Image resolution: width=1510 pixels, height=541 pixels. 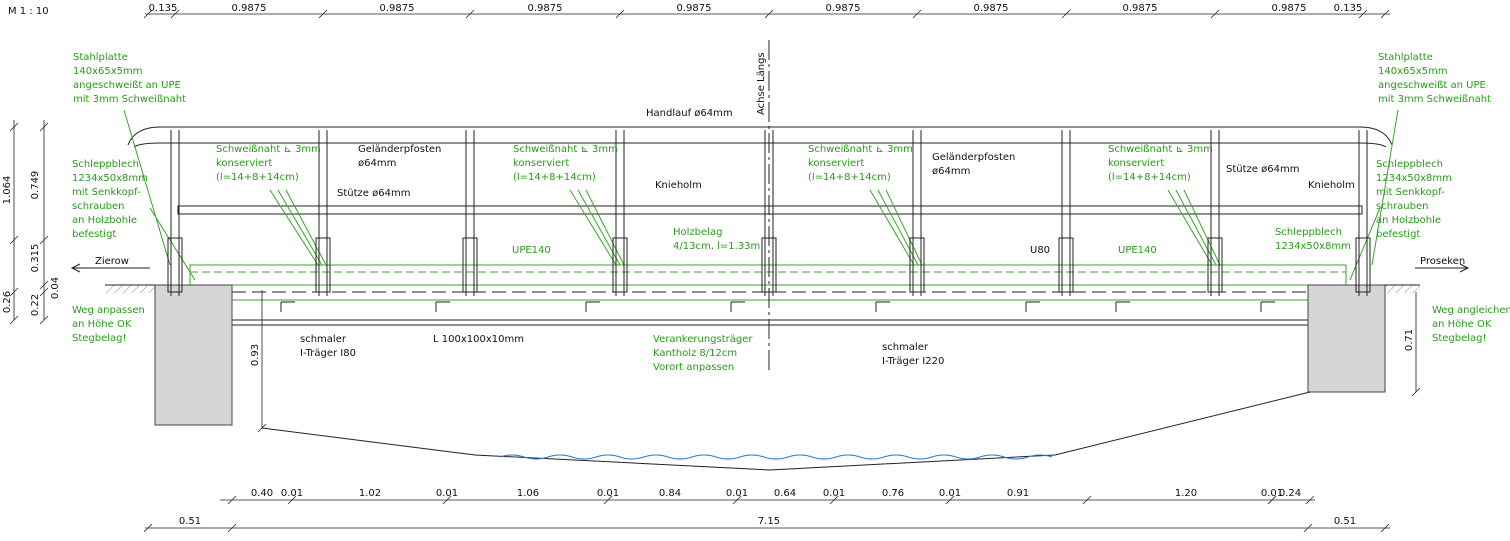 What do you see at coordinates (1346, 338) in the screenshot?
I see `abutment` at bounding box center [1346, 338].